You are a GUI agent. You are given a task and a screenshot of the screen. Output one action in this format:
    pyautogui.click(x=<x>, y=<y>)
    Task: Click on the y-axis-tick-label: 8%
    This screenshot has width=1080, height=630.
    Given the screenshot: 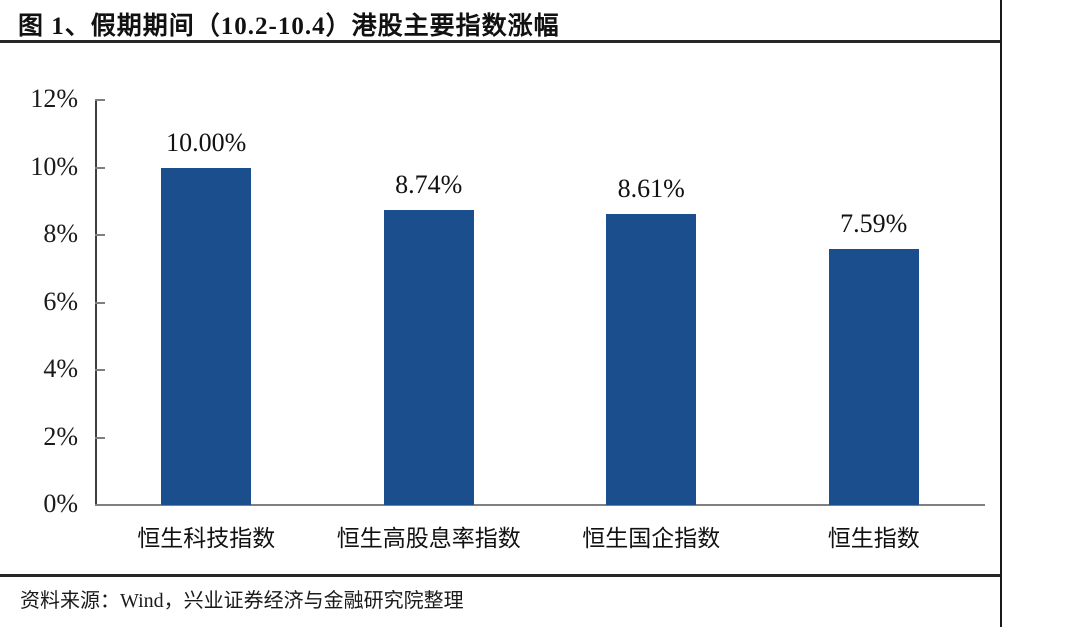 What is the action you would take?
    pyautogui.click(x=60, y=233)
    